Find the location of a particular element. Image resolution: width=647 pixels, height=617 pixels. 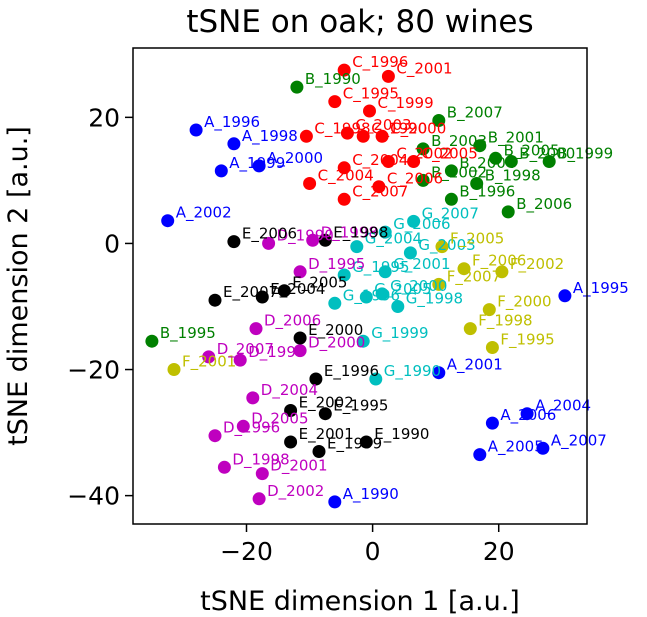

point-d-2004 is located at coordinates (253, 398).